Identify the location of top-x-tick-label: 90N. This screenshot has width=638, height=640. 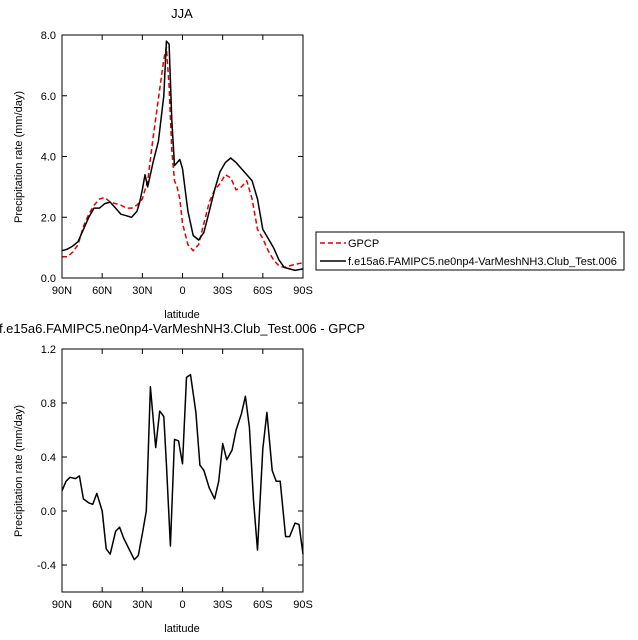
(62, 291).